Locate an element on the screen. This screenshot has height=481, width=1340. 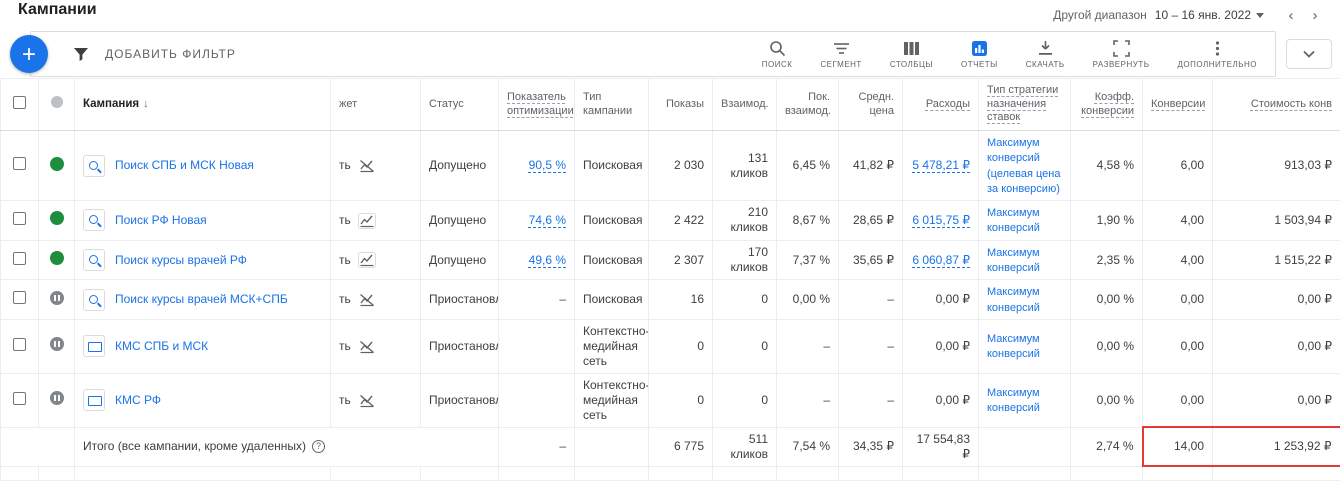
column-header-interactions: Взаимод. is located at coordinates (745, 105).